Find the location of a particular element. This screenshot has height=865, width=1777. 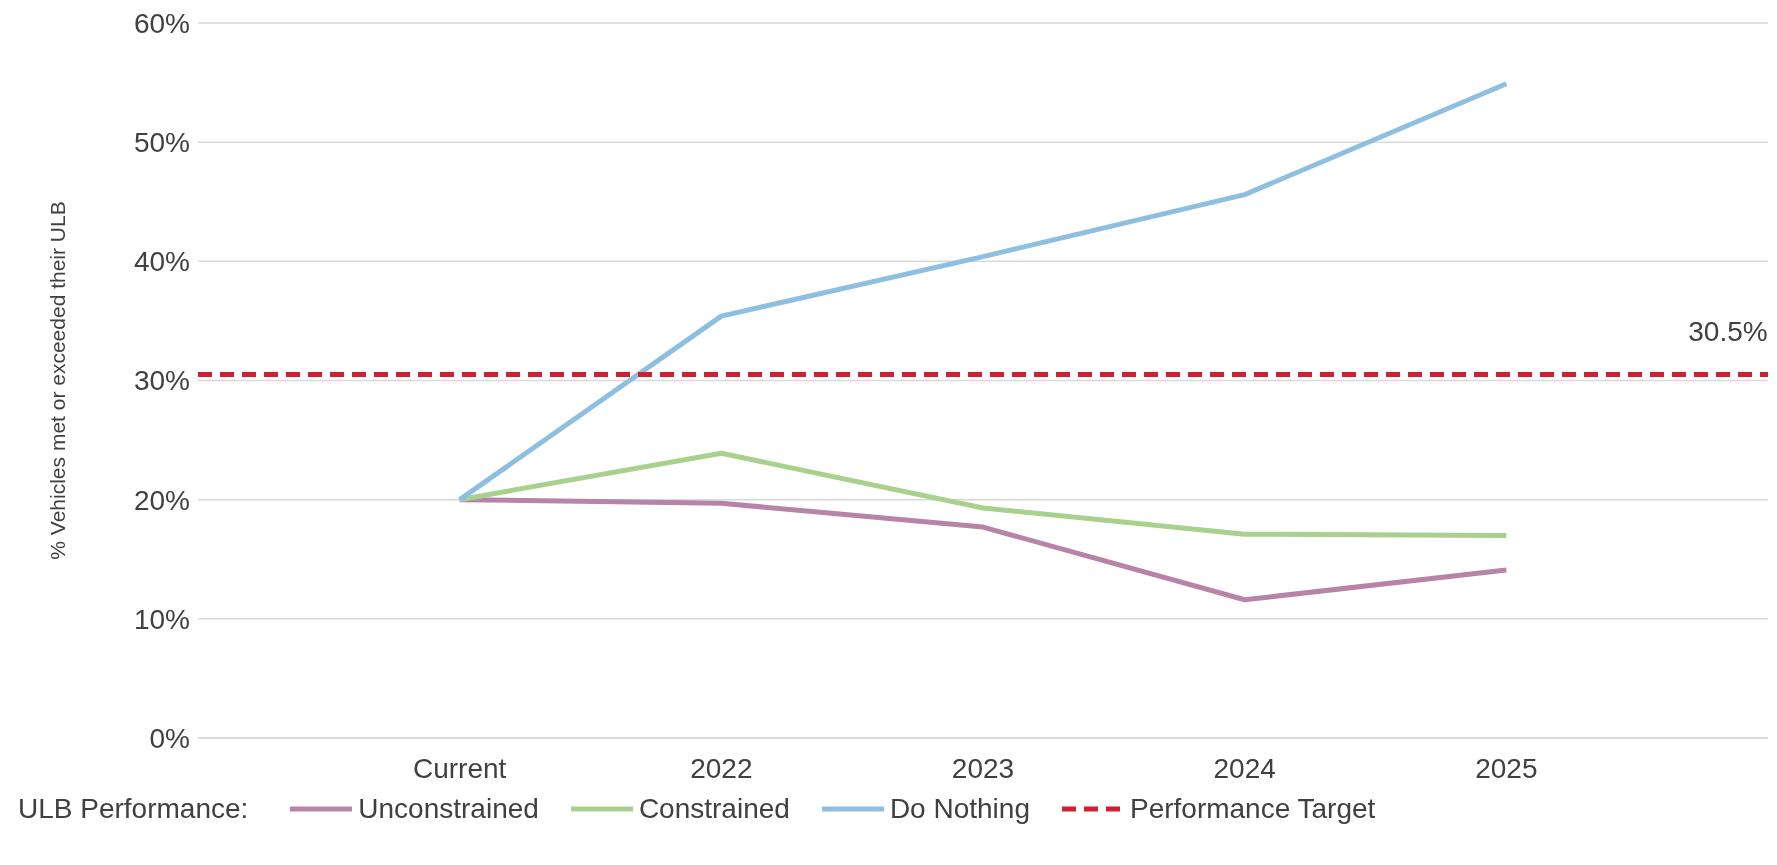

y-tick-label: 40% is located at coordinates (161, 262).